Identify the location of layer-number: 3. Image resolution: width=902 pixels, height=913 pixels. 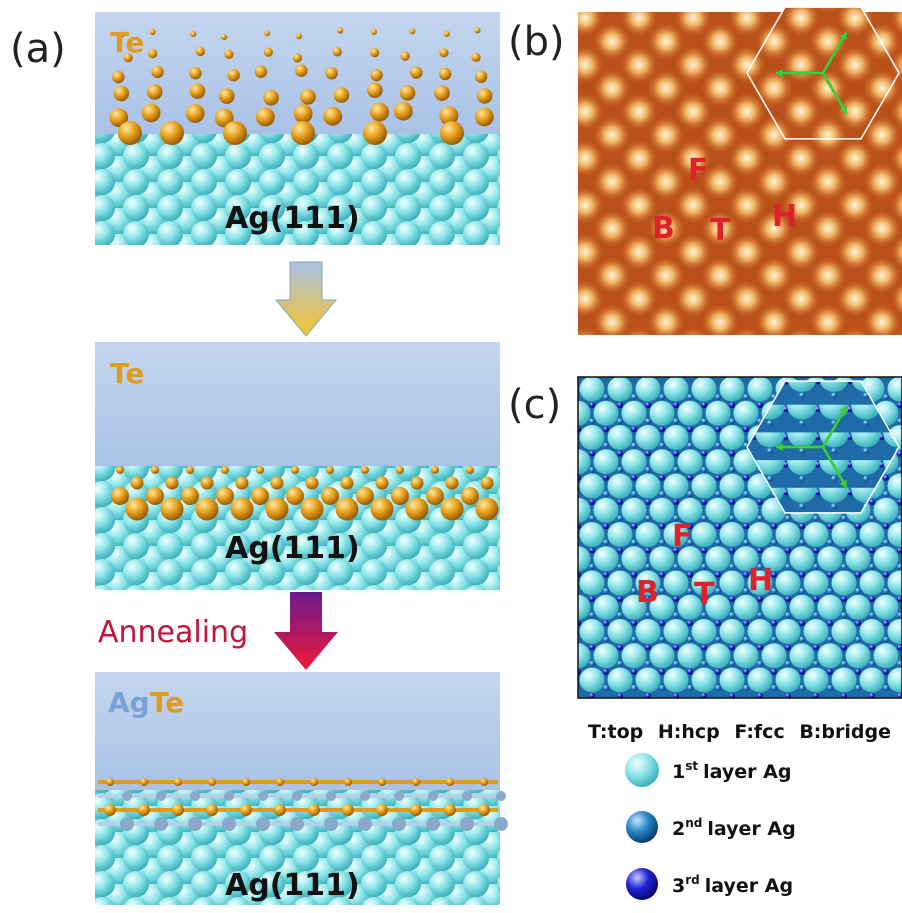
(678, 886).